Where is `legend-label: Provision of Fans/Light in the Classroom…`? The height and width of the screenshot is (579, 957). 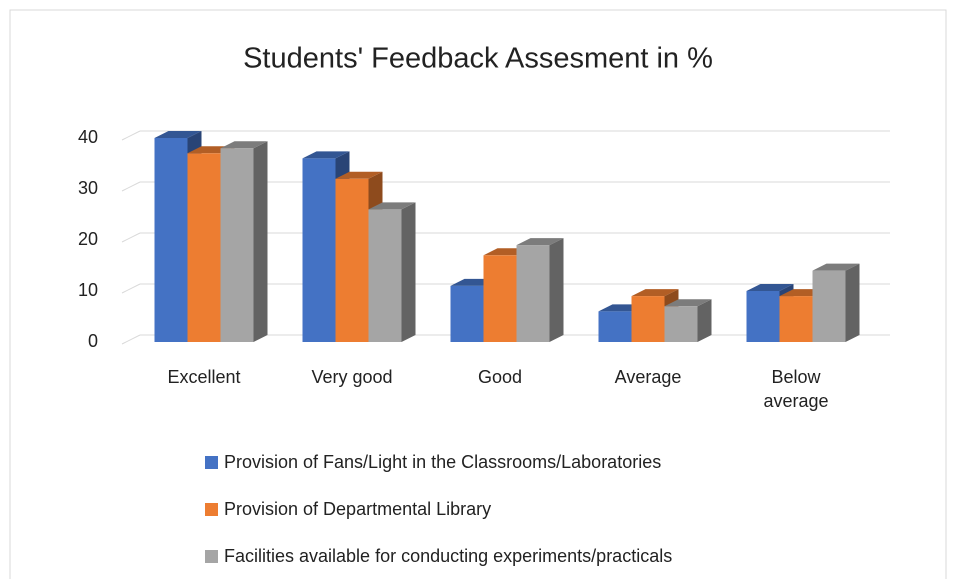
legend-label: Provision of Fans/Light in the Classroom… is located at coordinates (442, 462).